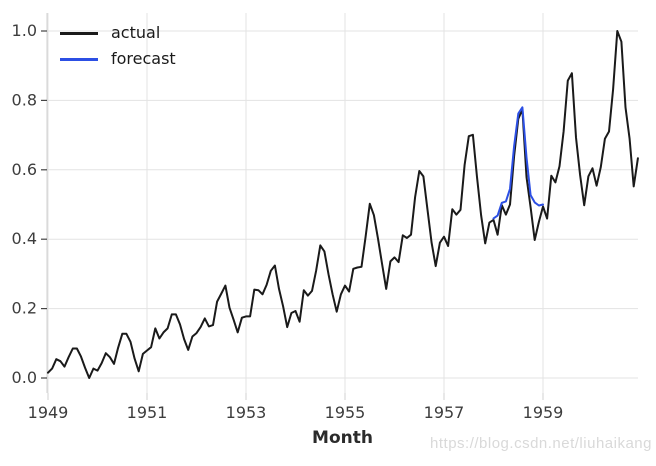  Describe the element at coordinates (136, 32) in the screenshot. I see `legend-label-actual: actual` at that location.